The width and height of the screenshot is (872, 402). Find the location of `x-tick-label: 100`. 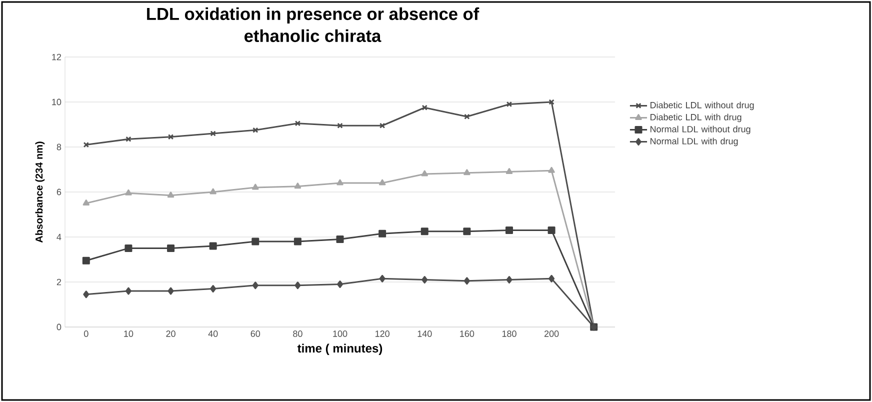

x-tick-label: 100 is located at coordinates (340, 333).